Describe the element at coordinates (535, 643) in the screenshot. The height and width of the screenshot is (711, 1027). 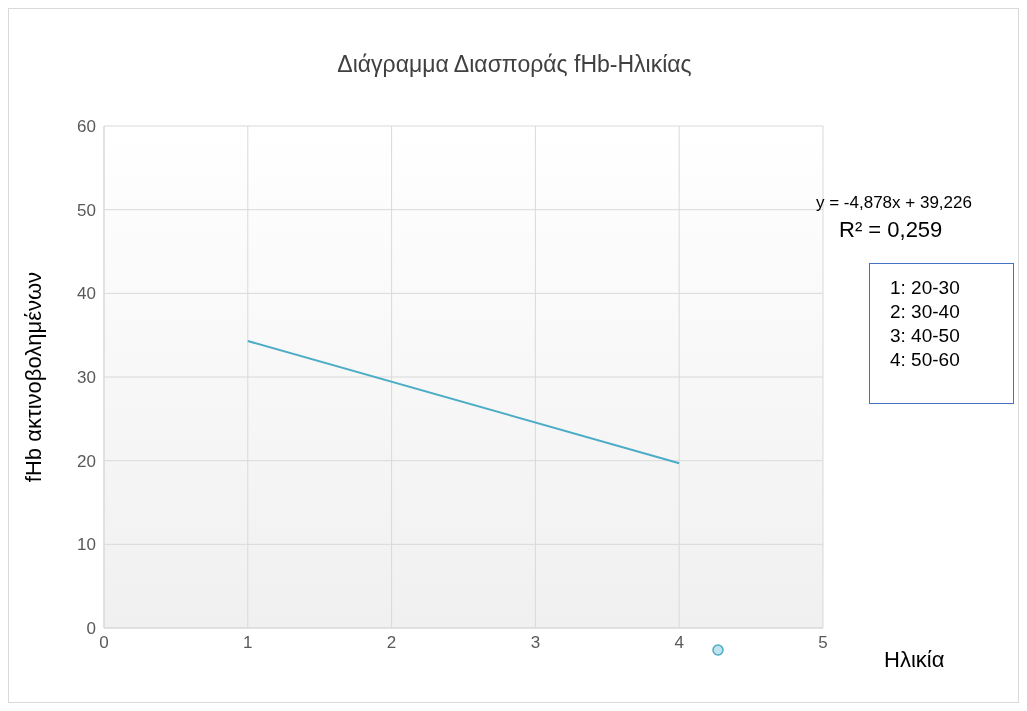
I see `x-tick-label: 3` at that location.